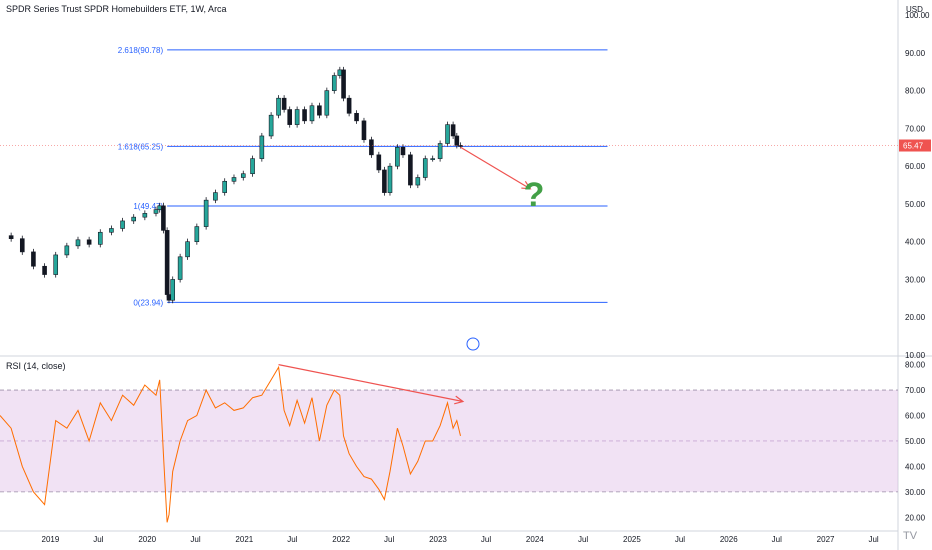 This screenshot has width=932, height=550. Describe the element at coordinates (526, 185) in the screenshot. I see `projection-arrow-head` at that location.